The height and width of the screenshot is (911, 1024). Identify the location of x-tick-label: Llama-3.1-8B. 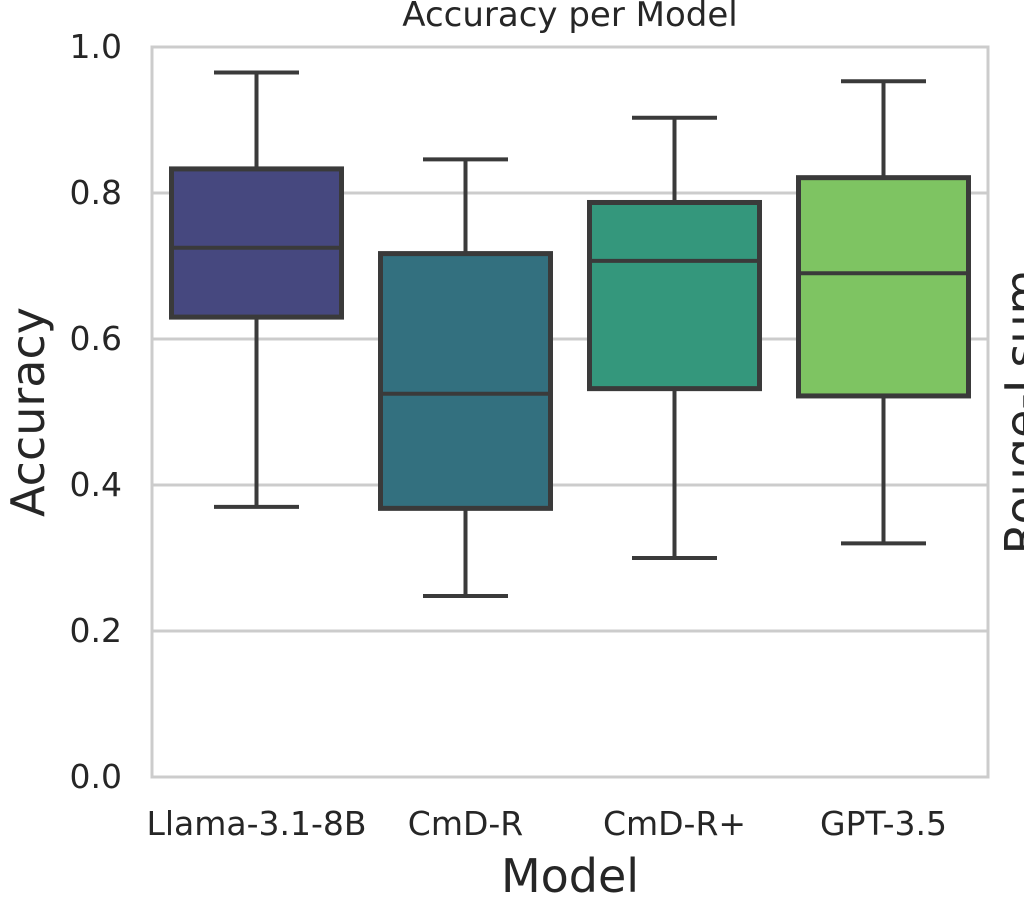
(256, 823).